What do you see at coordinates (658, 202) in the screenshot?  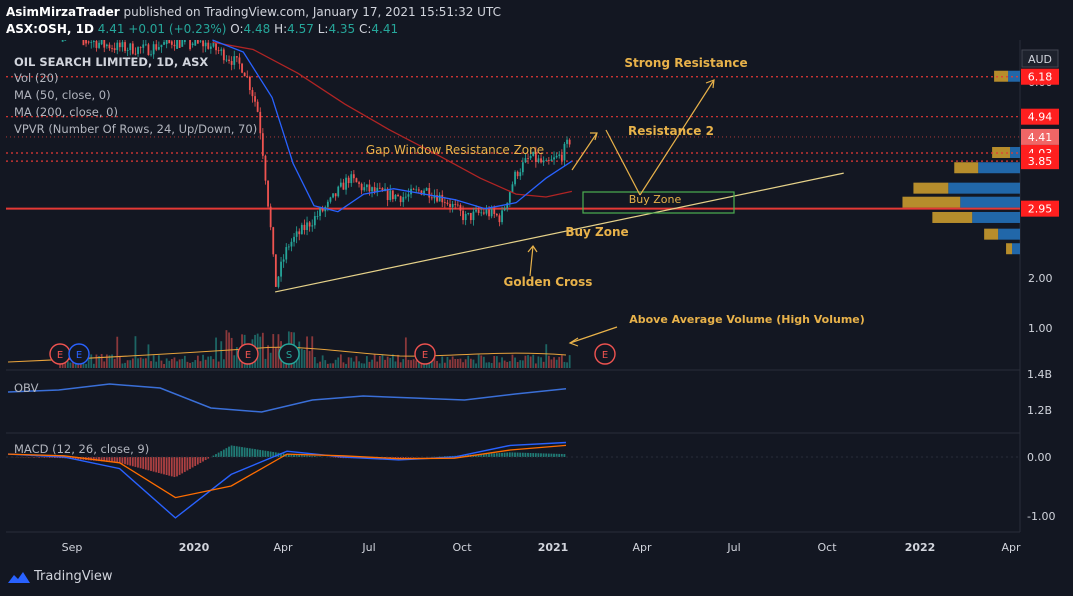 I see `buy-zone-box` at bounding box center [658, 202].